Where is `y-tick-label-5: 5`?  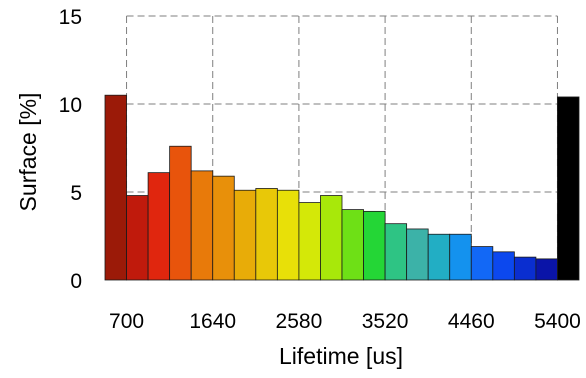
y-tick-label-5: 5 is located at coordinates (76, 193).